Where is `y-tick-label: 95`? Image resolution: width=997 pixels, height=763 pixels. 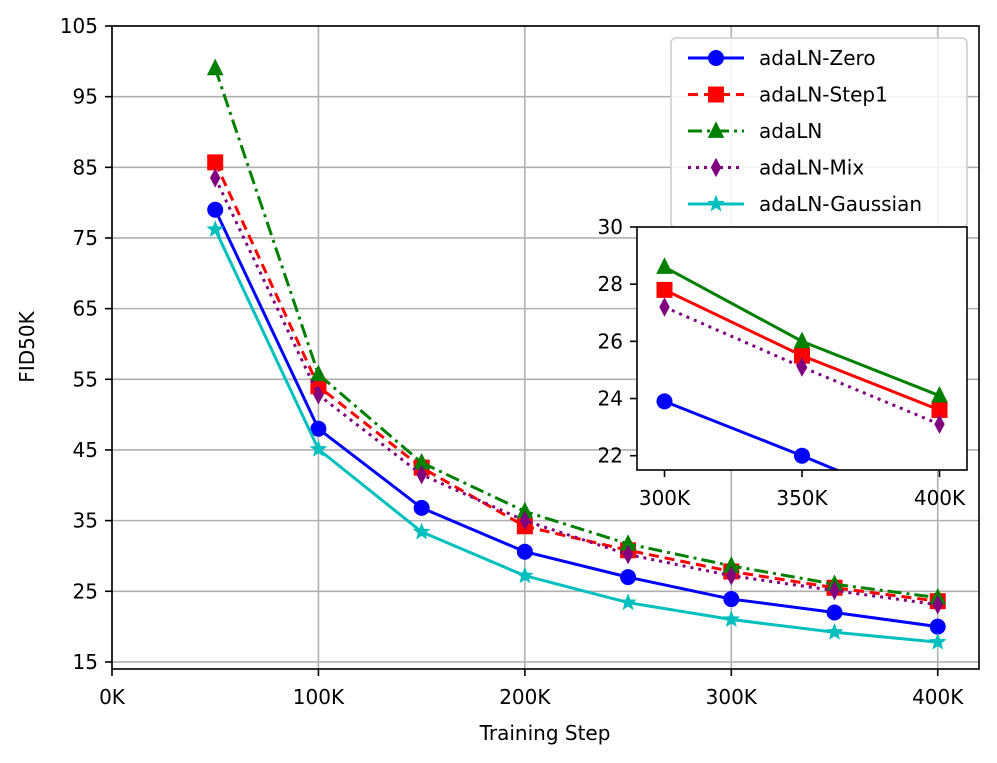
y-tick-label: 95 is located at coordinates (85, 97).